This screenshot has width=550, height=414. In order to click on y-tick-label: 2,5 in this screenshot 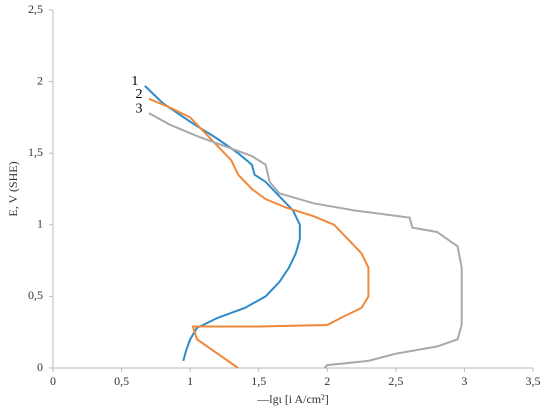, I will do `click(35, 9)`.